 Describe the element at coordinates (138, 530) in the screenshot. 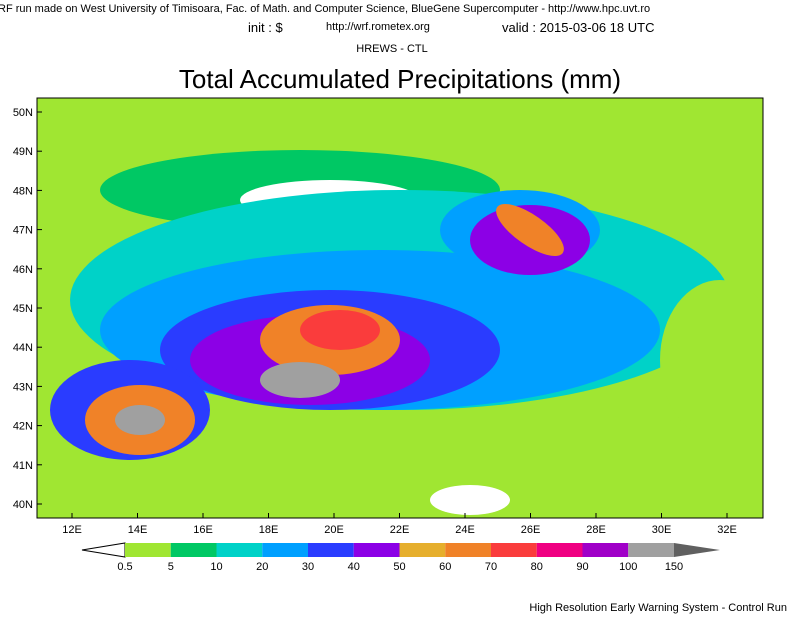

I see `lon-label: 14E` at that location.